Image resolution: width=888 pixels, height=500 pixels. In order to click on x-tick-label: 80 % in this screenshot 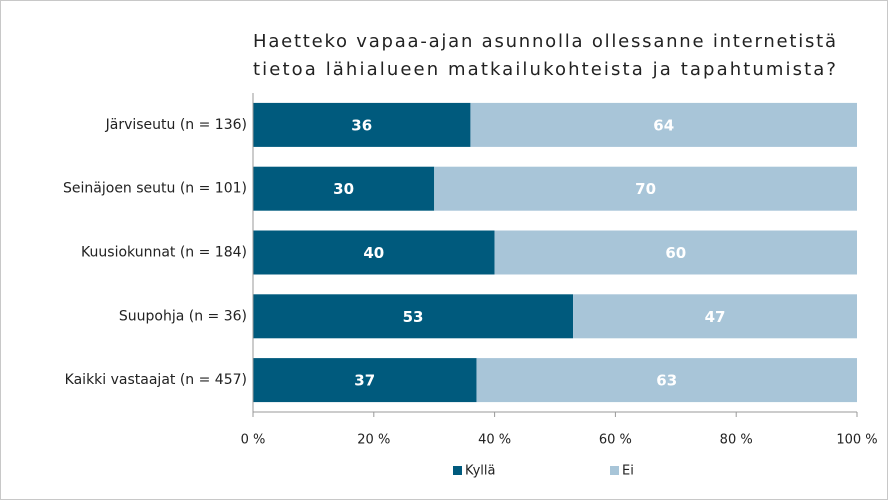, I will do `click(736, 440)`.